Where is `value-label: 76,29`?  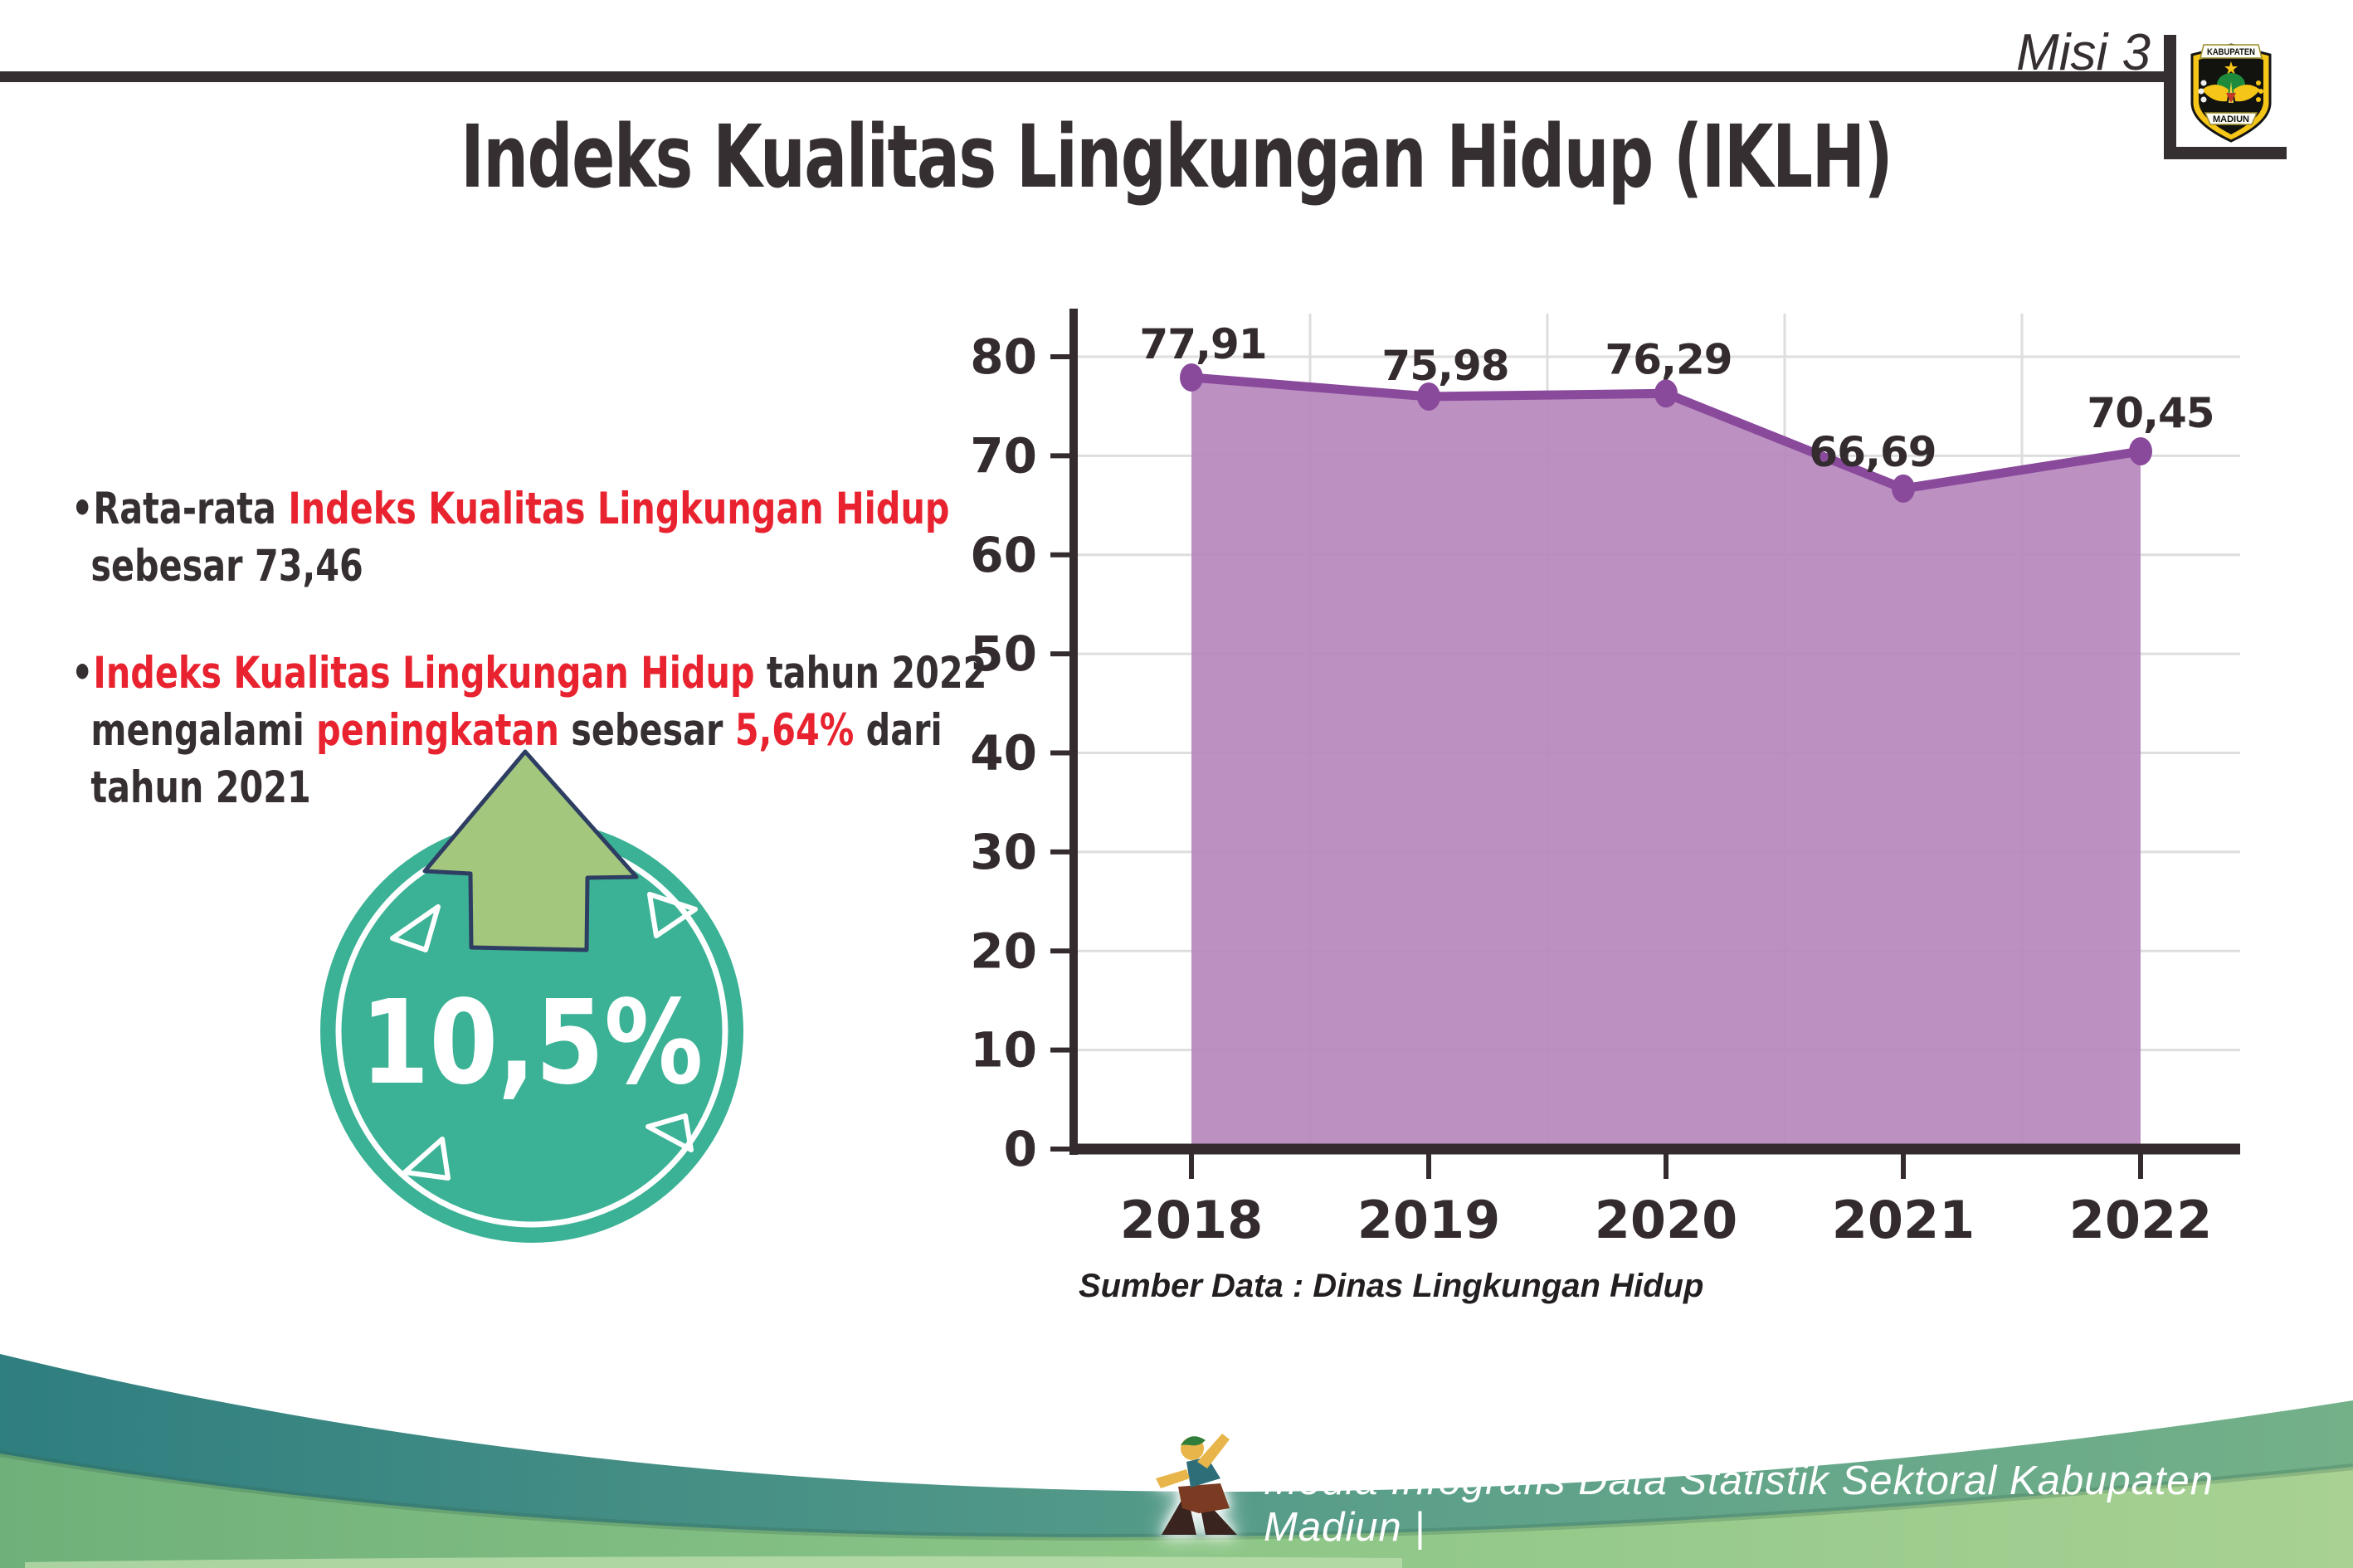
value-label: 76,29 is located at coordinates (1668, 359).